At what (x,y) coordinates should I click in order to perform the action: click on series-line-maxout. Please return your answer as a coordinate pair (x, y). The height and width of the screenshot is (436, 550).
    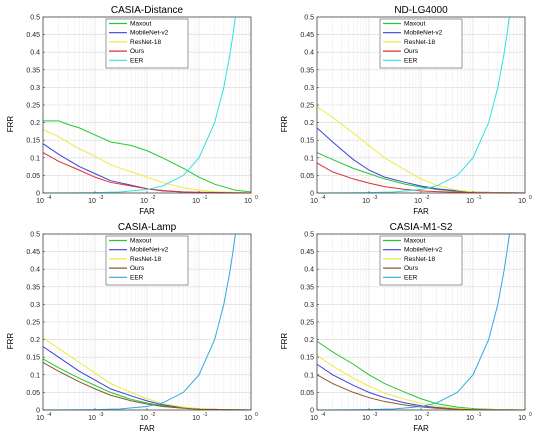
    Looking at the image, I should click on (147, 156).